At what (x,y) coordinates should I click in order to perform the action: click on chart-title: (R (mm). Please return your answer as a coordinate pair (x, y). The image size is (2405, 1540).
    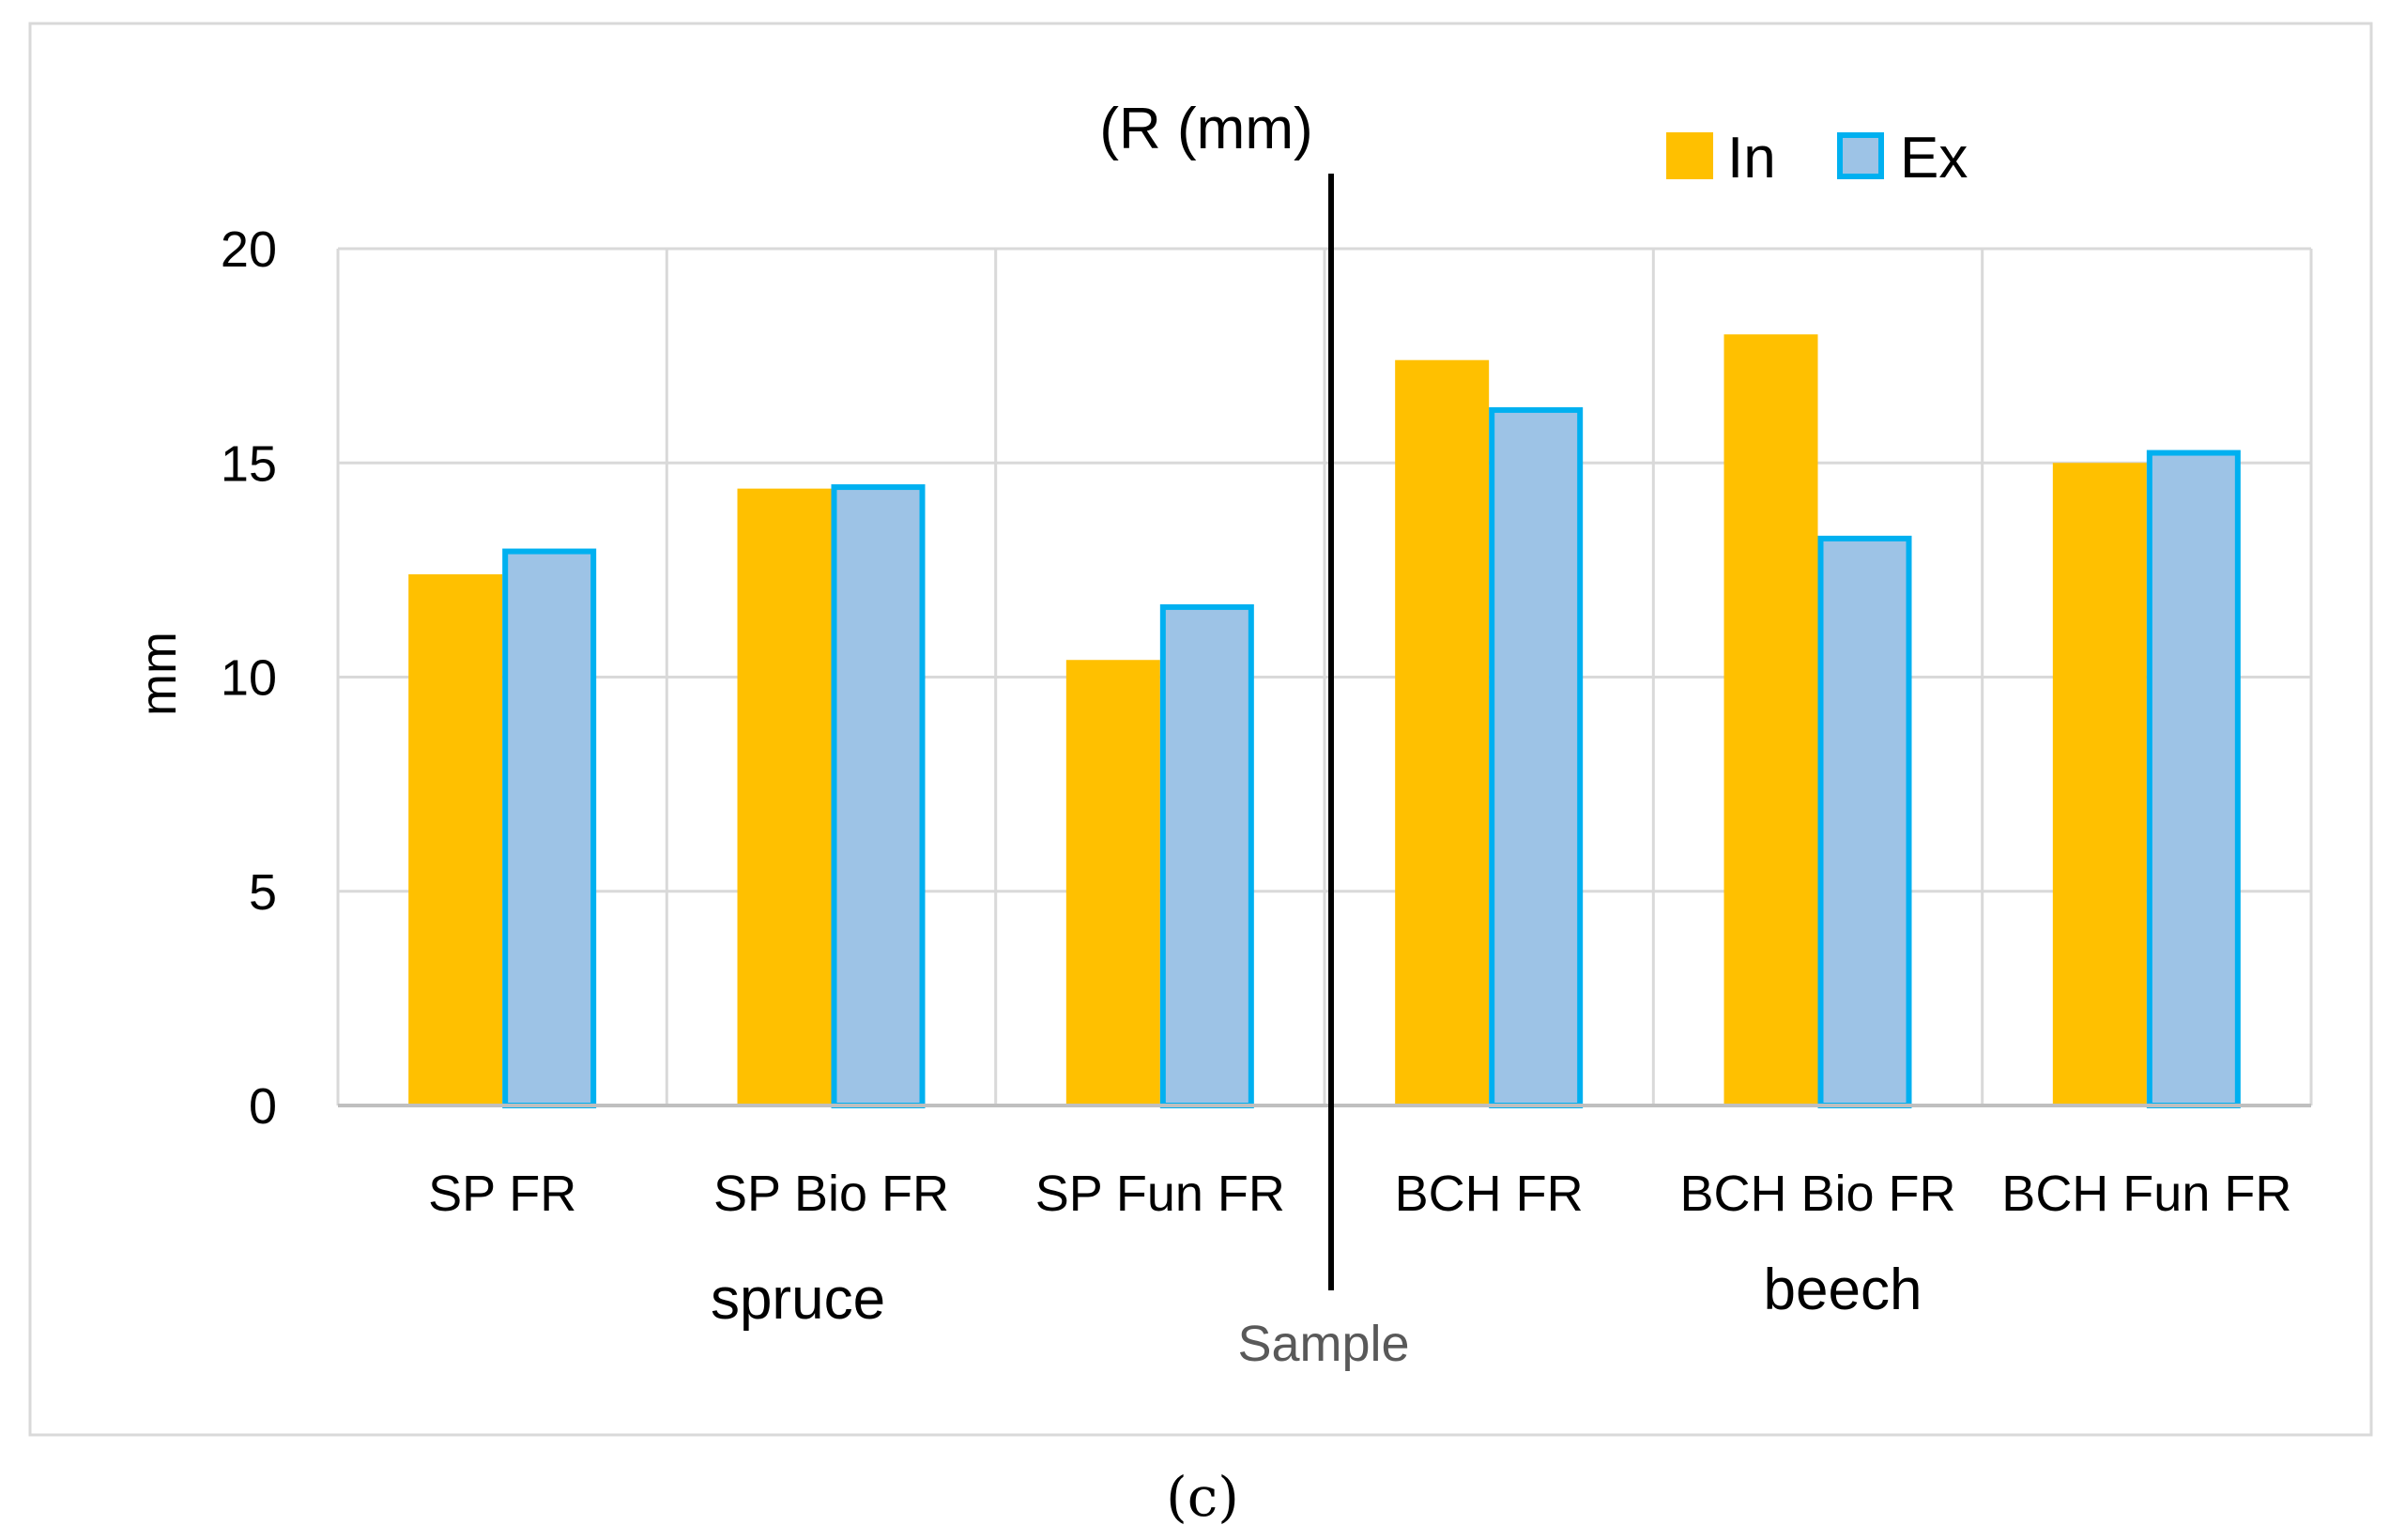
    Looking at the image, I should click on (1205, 129).